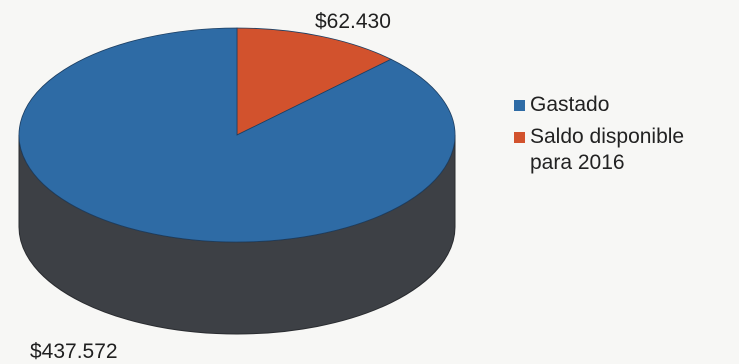  Describe the element at coordinates (74, 351) in the screenshot. I see `slice-label-gastado: $437.572` at that location.